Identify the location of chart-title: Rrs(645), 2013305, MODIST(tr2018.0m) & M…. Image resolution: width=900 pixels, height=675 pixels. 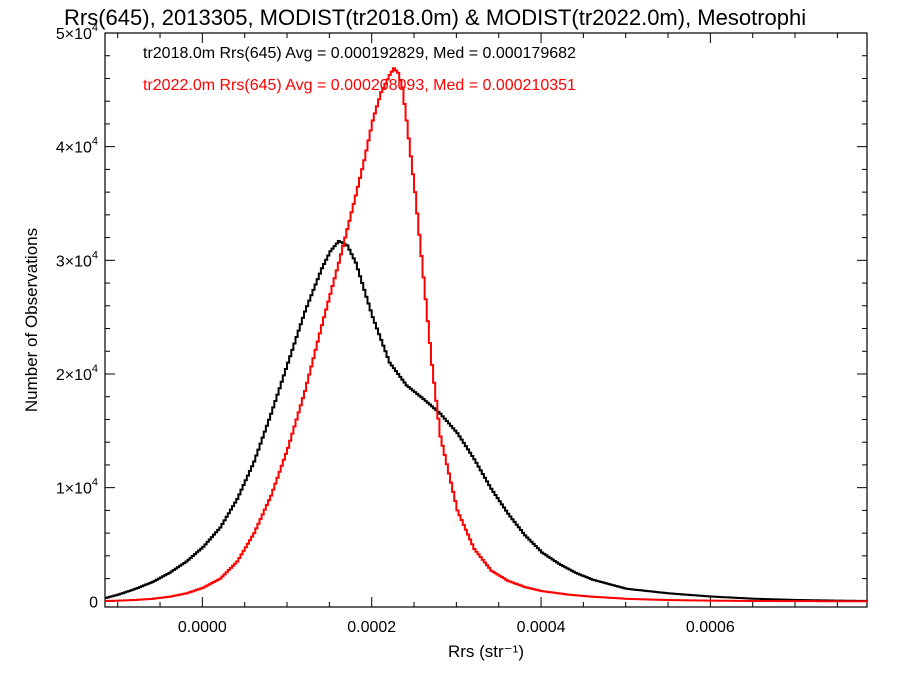
(435, 17).